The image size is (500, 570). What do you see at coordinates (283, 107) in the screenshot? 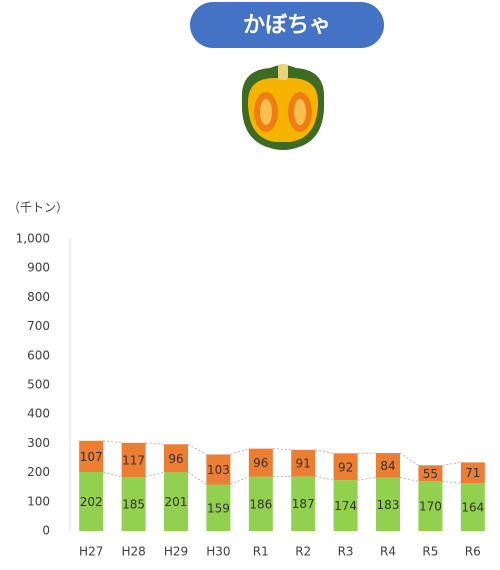
I see `pumpkin-icon` at bounding box center [283, 107].